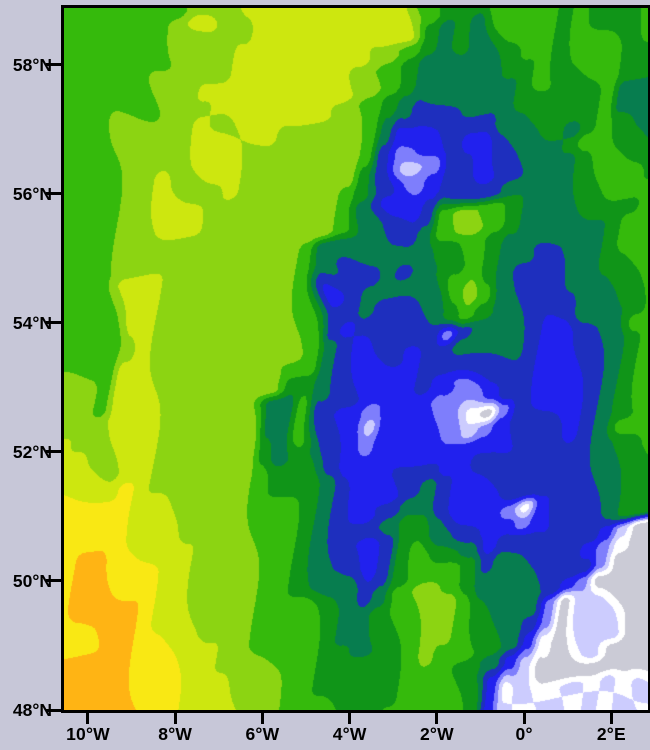 This screenshot has height=750, width=650. I want to click on x-axis-tick-label: 10°W, so click(88, 734).